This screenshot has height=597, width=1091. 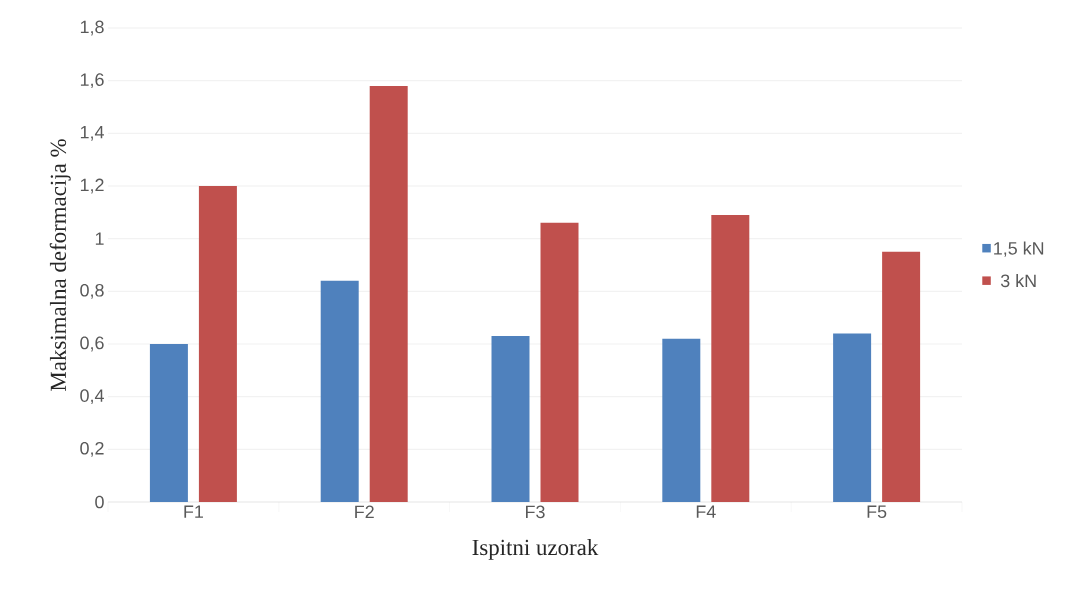 I want to click on x-tick-label: F5, so click(x=877, y=512).